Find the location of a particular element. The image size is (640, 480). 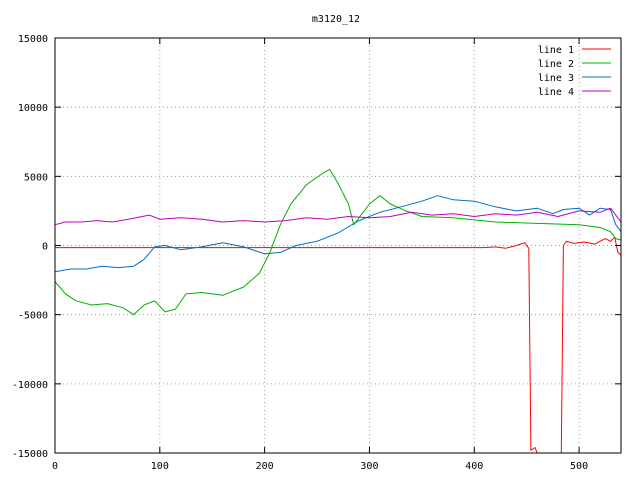

x-tick-label: 100 is located at coordinates (160, 466).